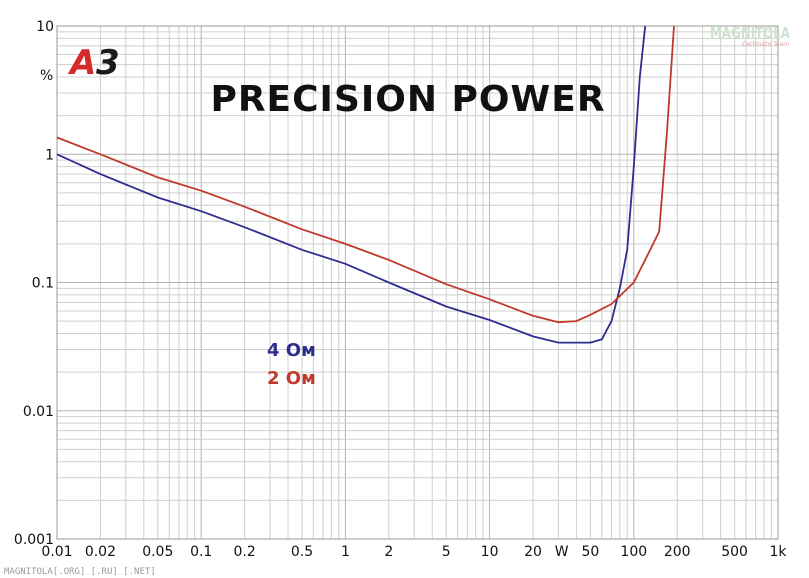 The height and width of the screenshot is (578, 809). Describe the element at coordinates (765, 44) in the screenshot. I see `corner-watermark-subtext: Cerbinato Team` at that location.